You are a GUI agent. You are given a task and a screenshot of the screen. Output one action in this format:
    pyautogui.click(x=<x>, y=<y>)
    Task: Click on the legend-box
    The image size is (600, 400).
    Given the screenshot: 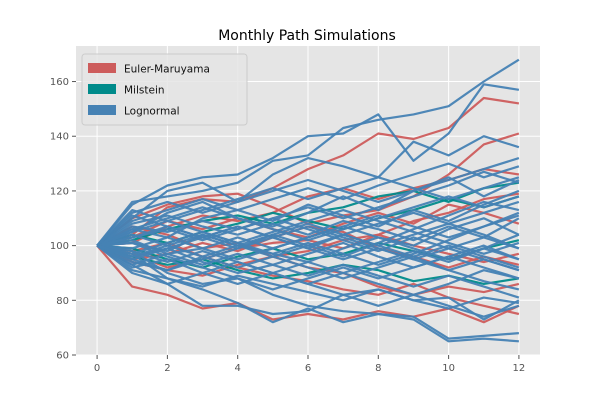 What is the action you would take?
    pyautogui.click(x=164, y=89)
    